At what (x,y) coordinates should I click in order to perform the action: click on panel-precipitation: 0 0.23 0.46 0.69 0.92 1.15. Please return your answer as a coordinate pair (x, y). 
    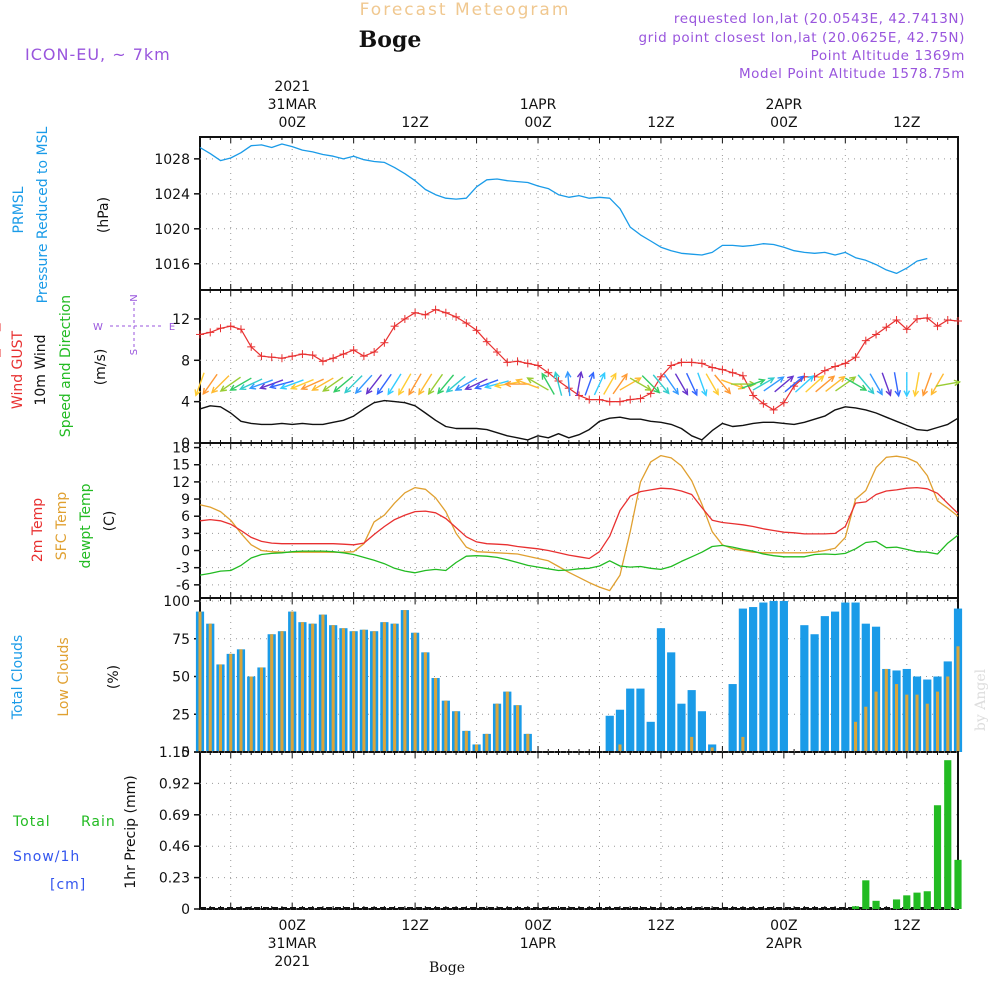
    Looking at the image, I should click on (560, 831).